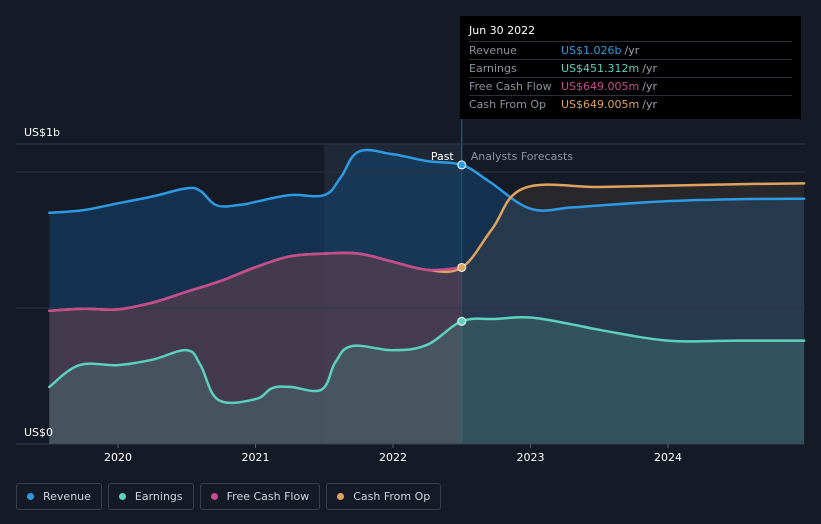 The height and width of the screenshot is (524, 821). What do you see at coordinates (393, 457) in the screenshot?
I see `x-tick-label: 2022` at bounding box center [393, 457].